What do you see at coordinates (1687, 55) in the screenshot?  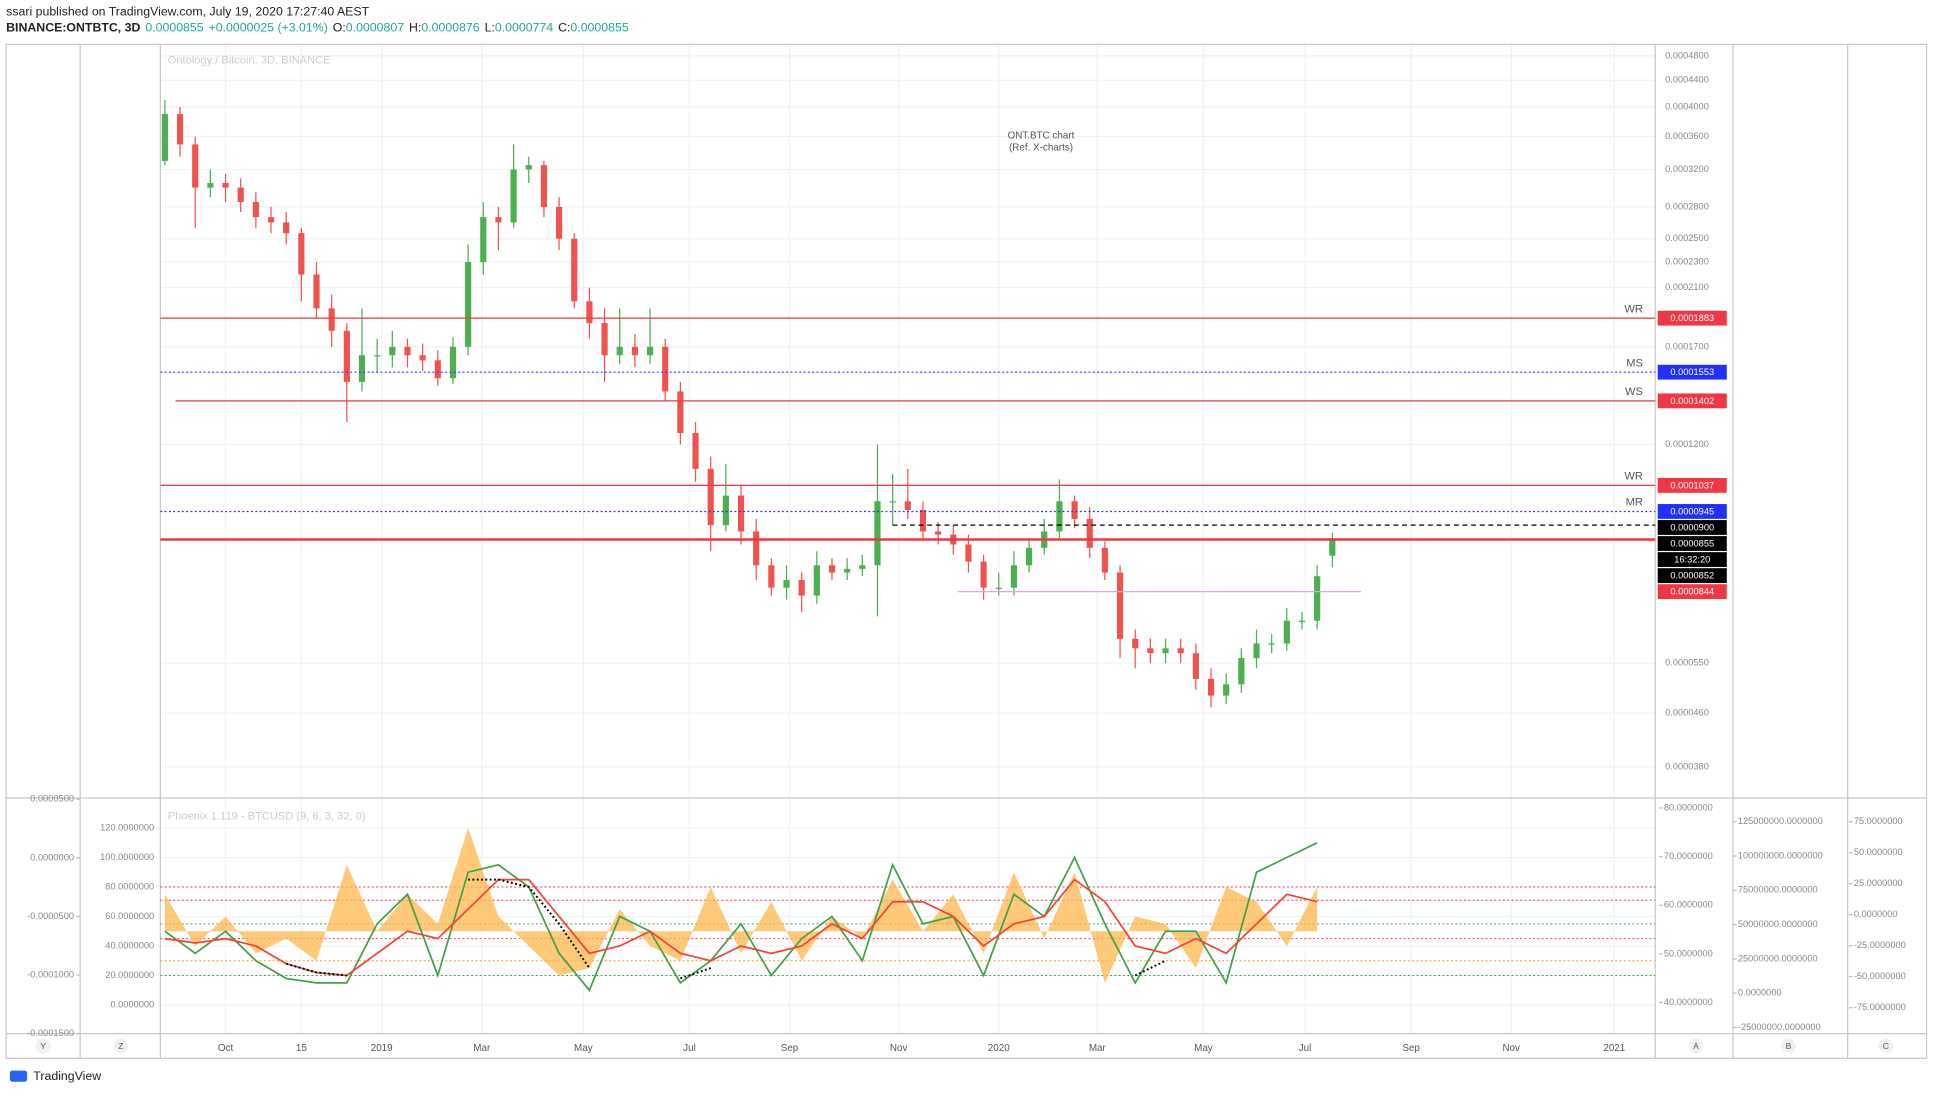 I see `y-tick-label: 0.0004800` at bounding box center [1687, 55].